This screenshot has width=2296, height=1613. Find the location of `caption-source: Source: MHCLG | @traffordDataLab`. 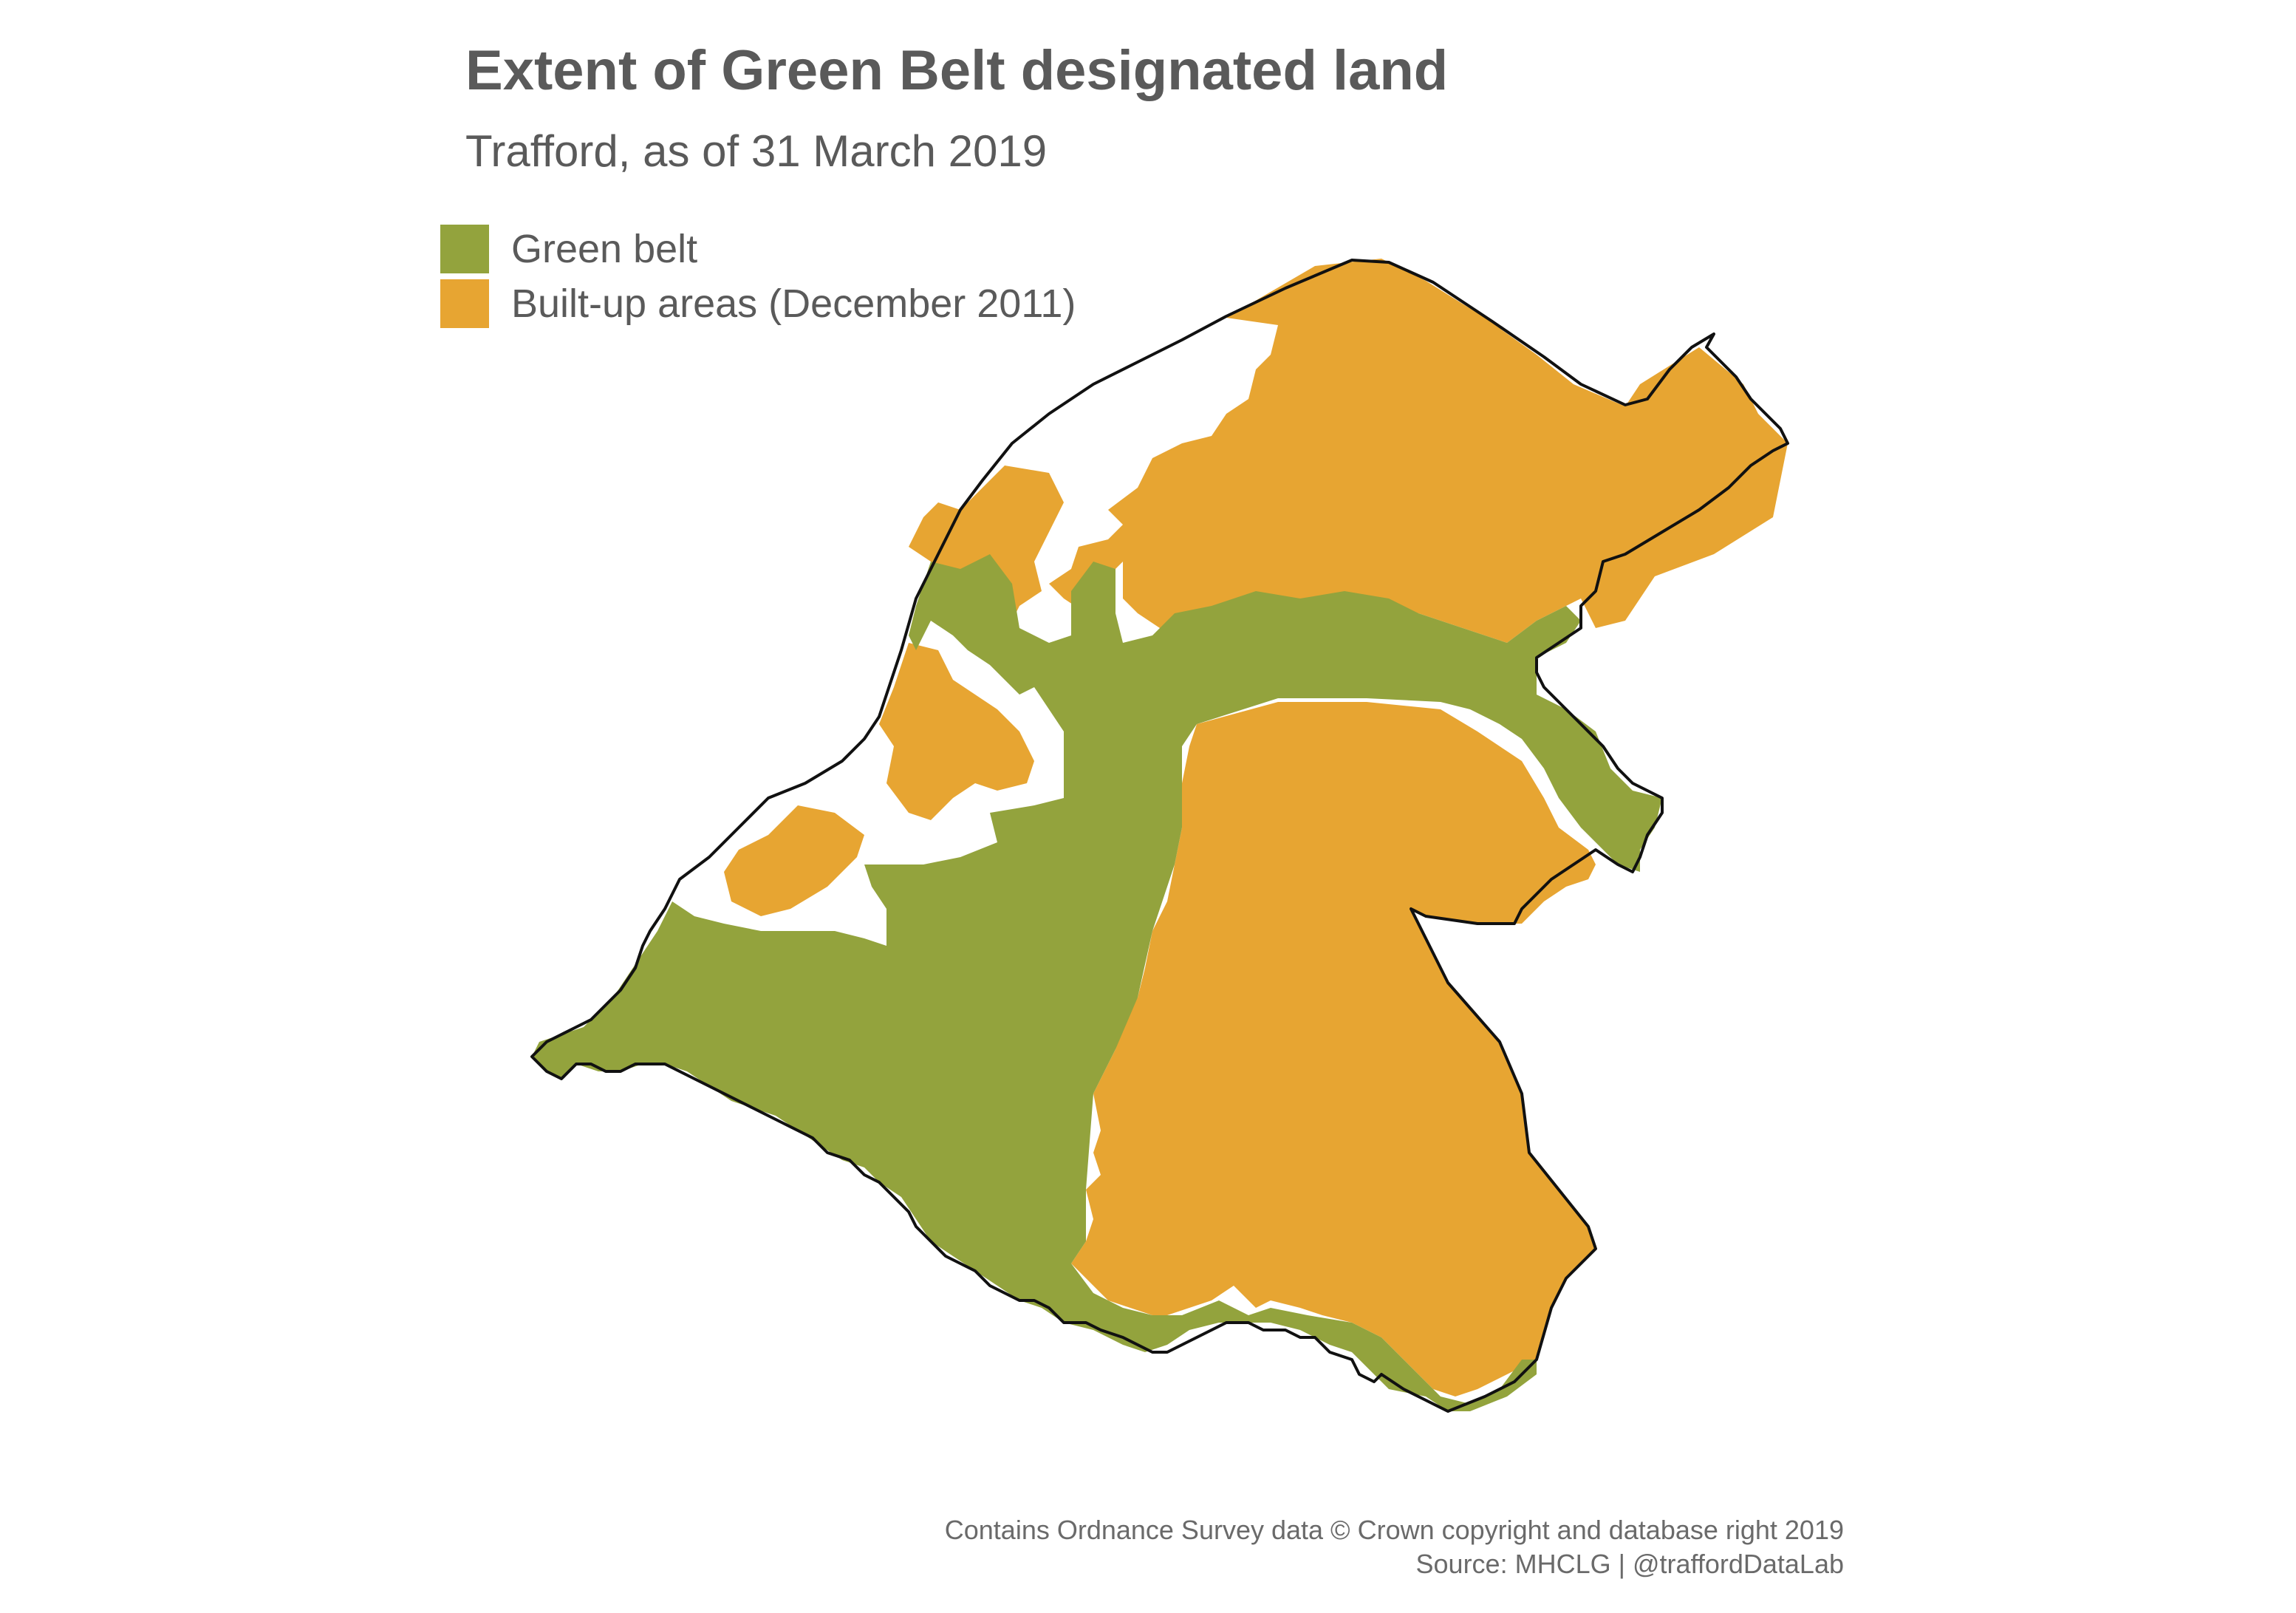

caption-source: Source: MHCLG | @traffordDataLab is located at coordinates (1629, 1564).